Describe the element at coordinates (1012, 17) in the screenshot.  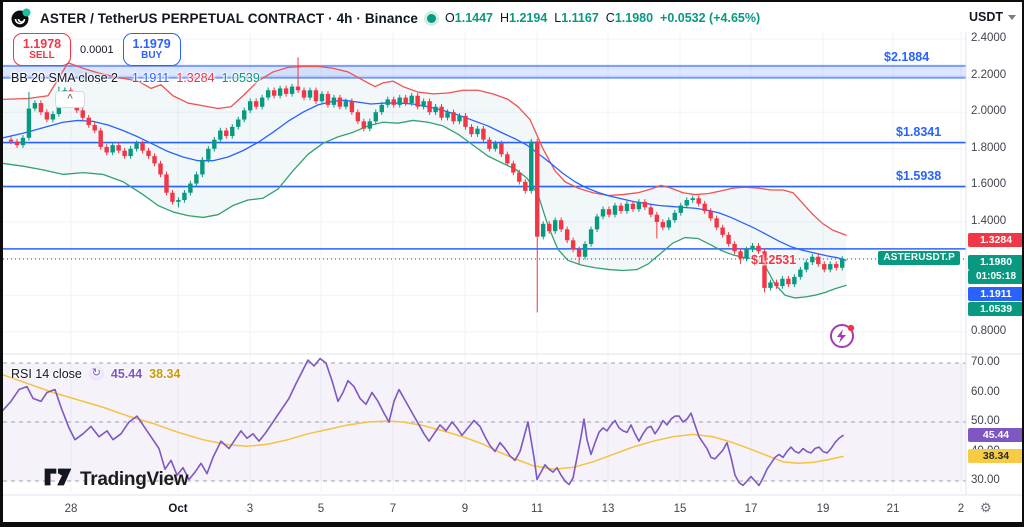
I see `chevron-down-icon` at that location.